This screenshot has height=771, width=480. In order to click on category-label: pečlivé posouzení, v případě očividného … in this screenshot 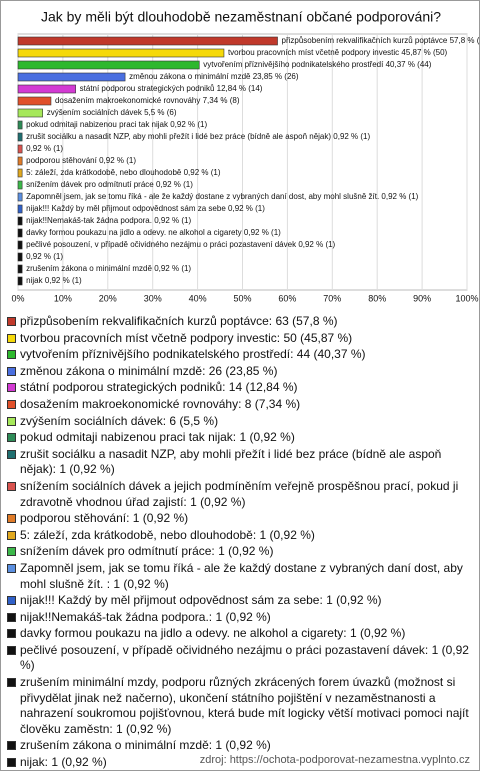, I will do `click(161, 244)`.